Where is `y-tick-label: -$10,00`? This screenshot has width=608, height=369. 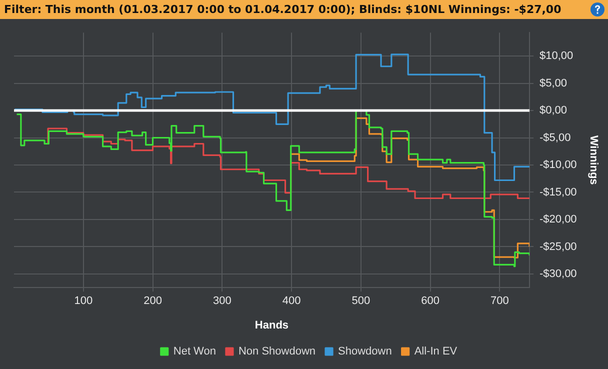
y-tick-label: -$10,00 is located at coordinates (558, 165).